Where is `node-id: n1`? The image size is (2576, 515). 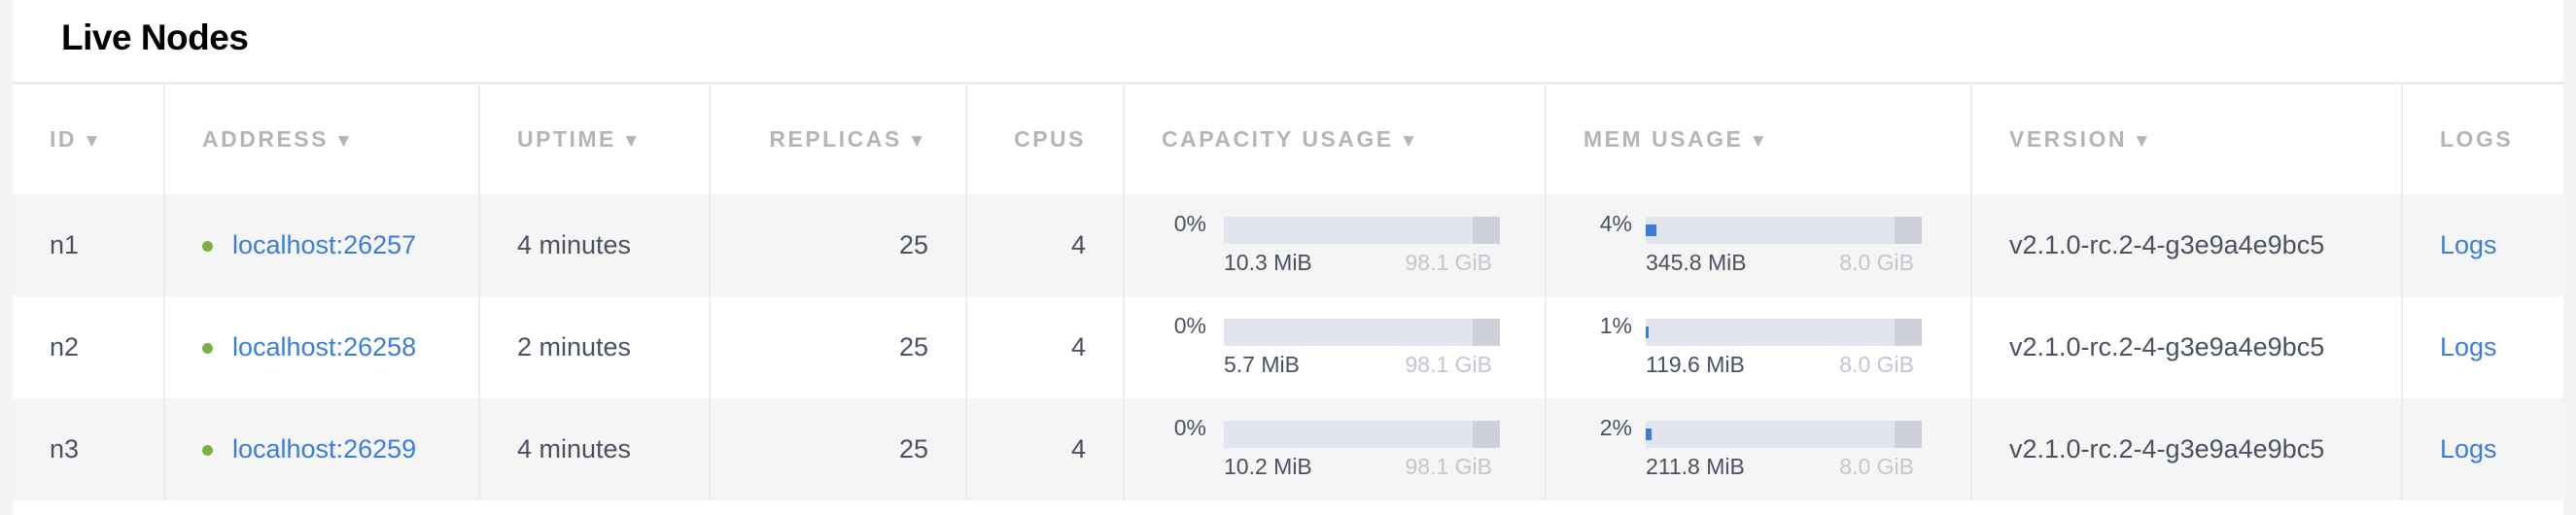
node-id: n1 is located at coordinates (89, 245).